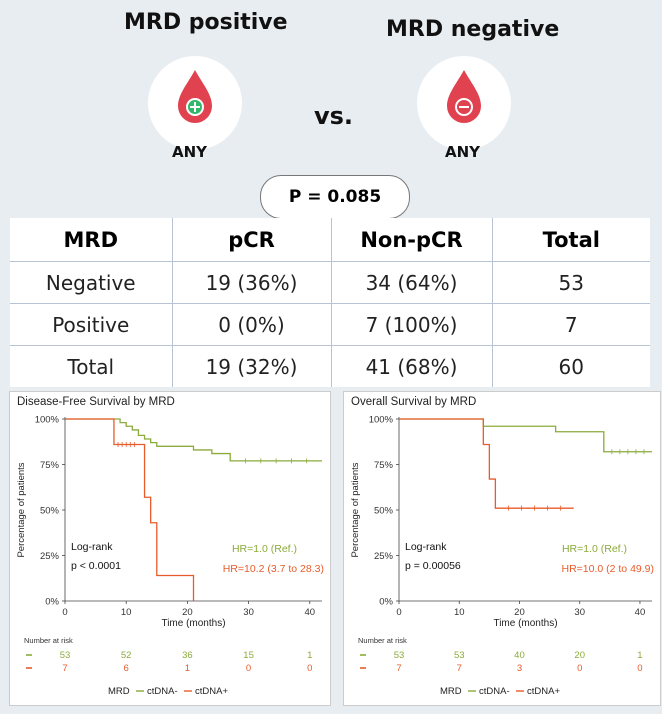  I want to click on logrank-p-value: p < 0.0001, so click(96, 566).